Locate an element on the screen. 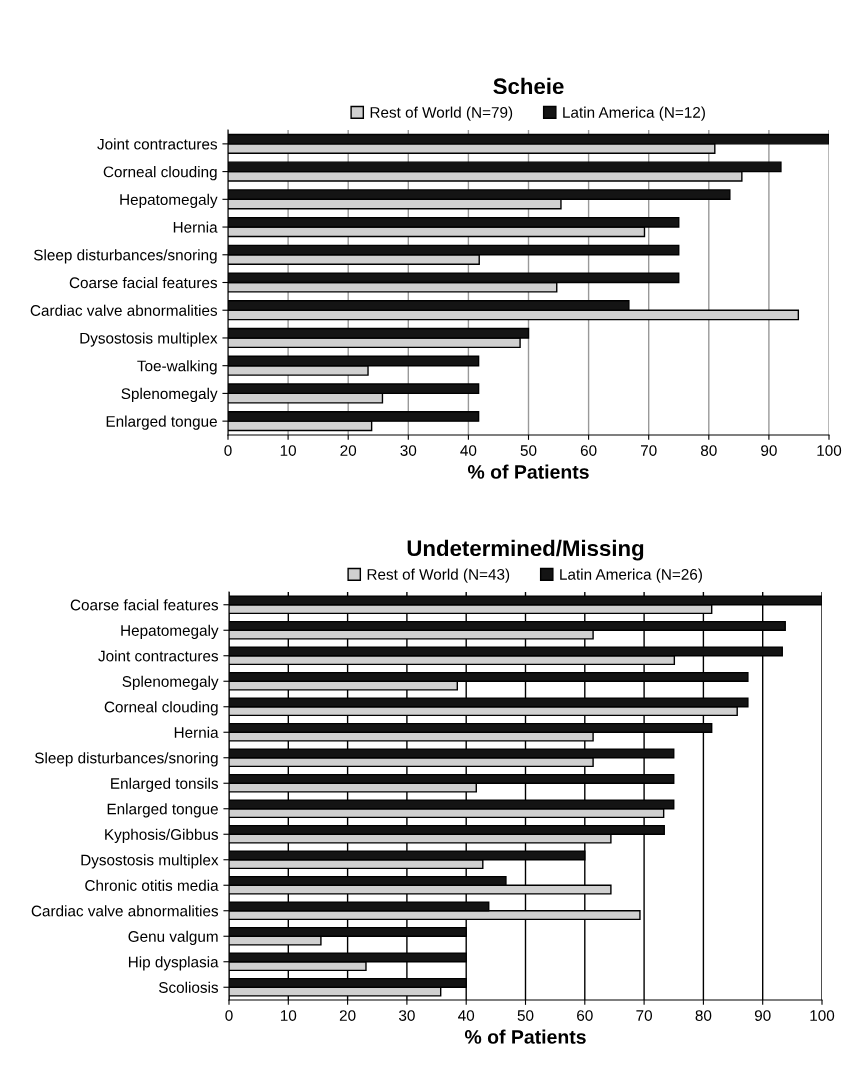  legend-label: Latin America (N=26) is located at coordinates (631, 575).